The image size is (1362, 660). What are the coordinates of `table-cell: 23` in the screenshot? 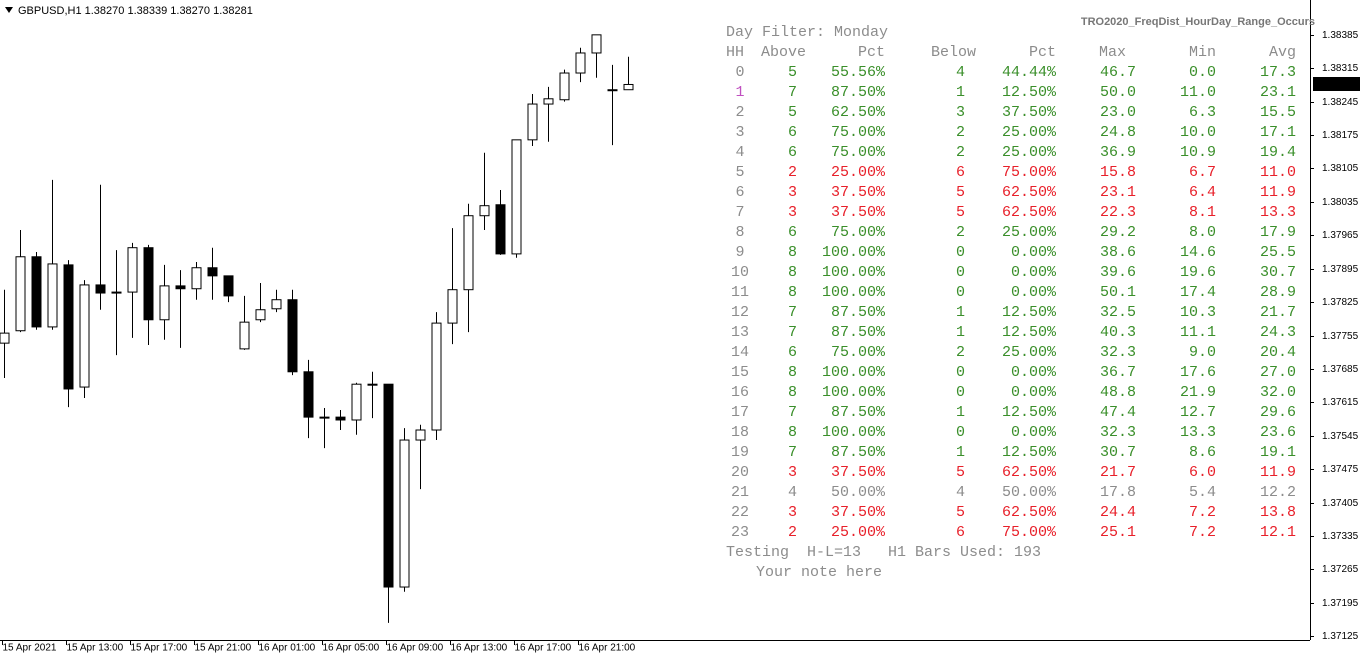 It's located at (740, 532).